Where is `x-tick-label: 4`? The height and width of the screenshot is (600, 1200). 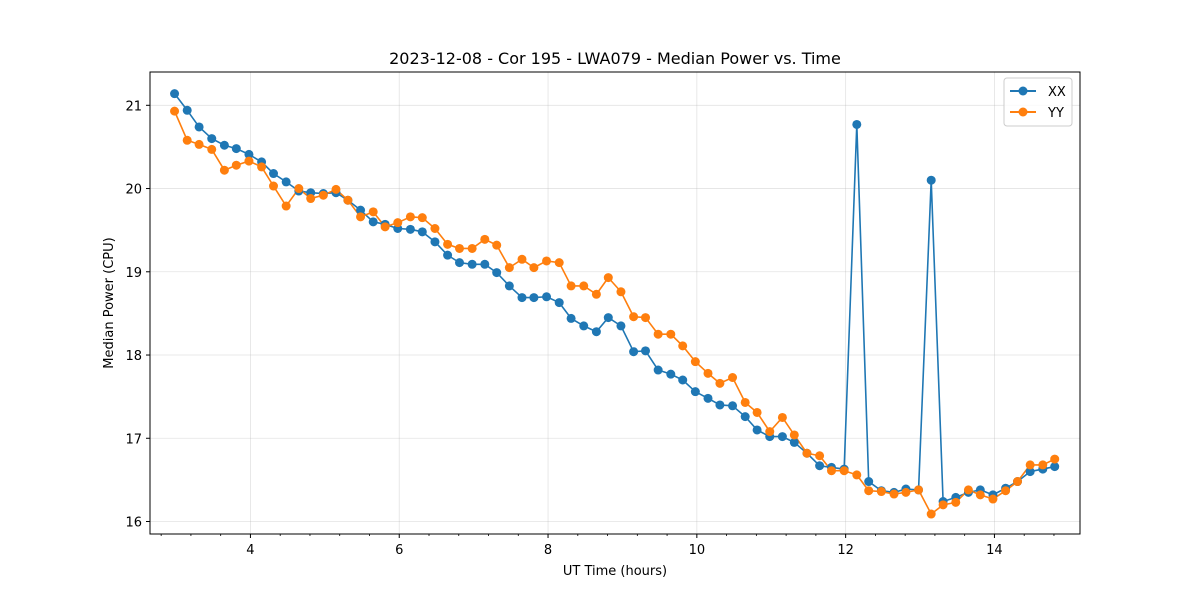
x-tick-label: 4 is located at coordinates (250, 550).